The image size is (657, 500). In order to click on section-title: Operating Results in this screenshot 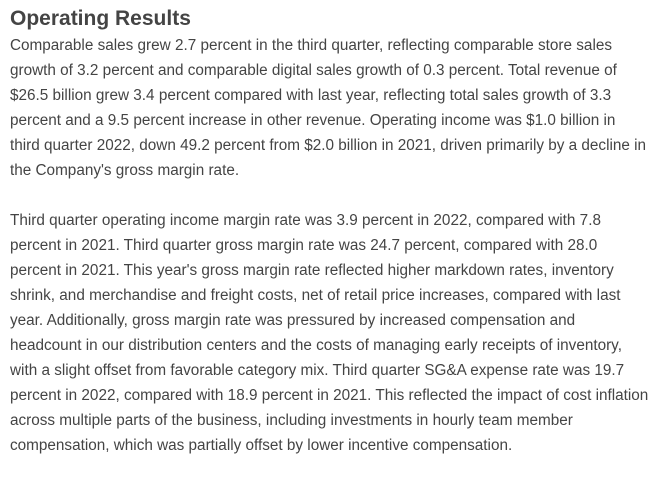, I will do `click(100, 18)`.